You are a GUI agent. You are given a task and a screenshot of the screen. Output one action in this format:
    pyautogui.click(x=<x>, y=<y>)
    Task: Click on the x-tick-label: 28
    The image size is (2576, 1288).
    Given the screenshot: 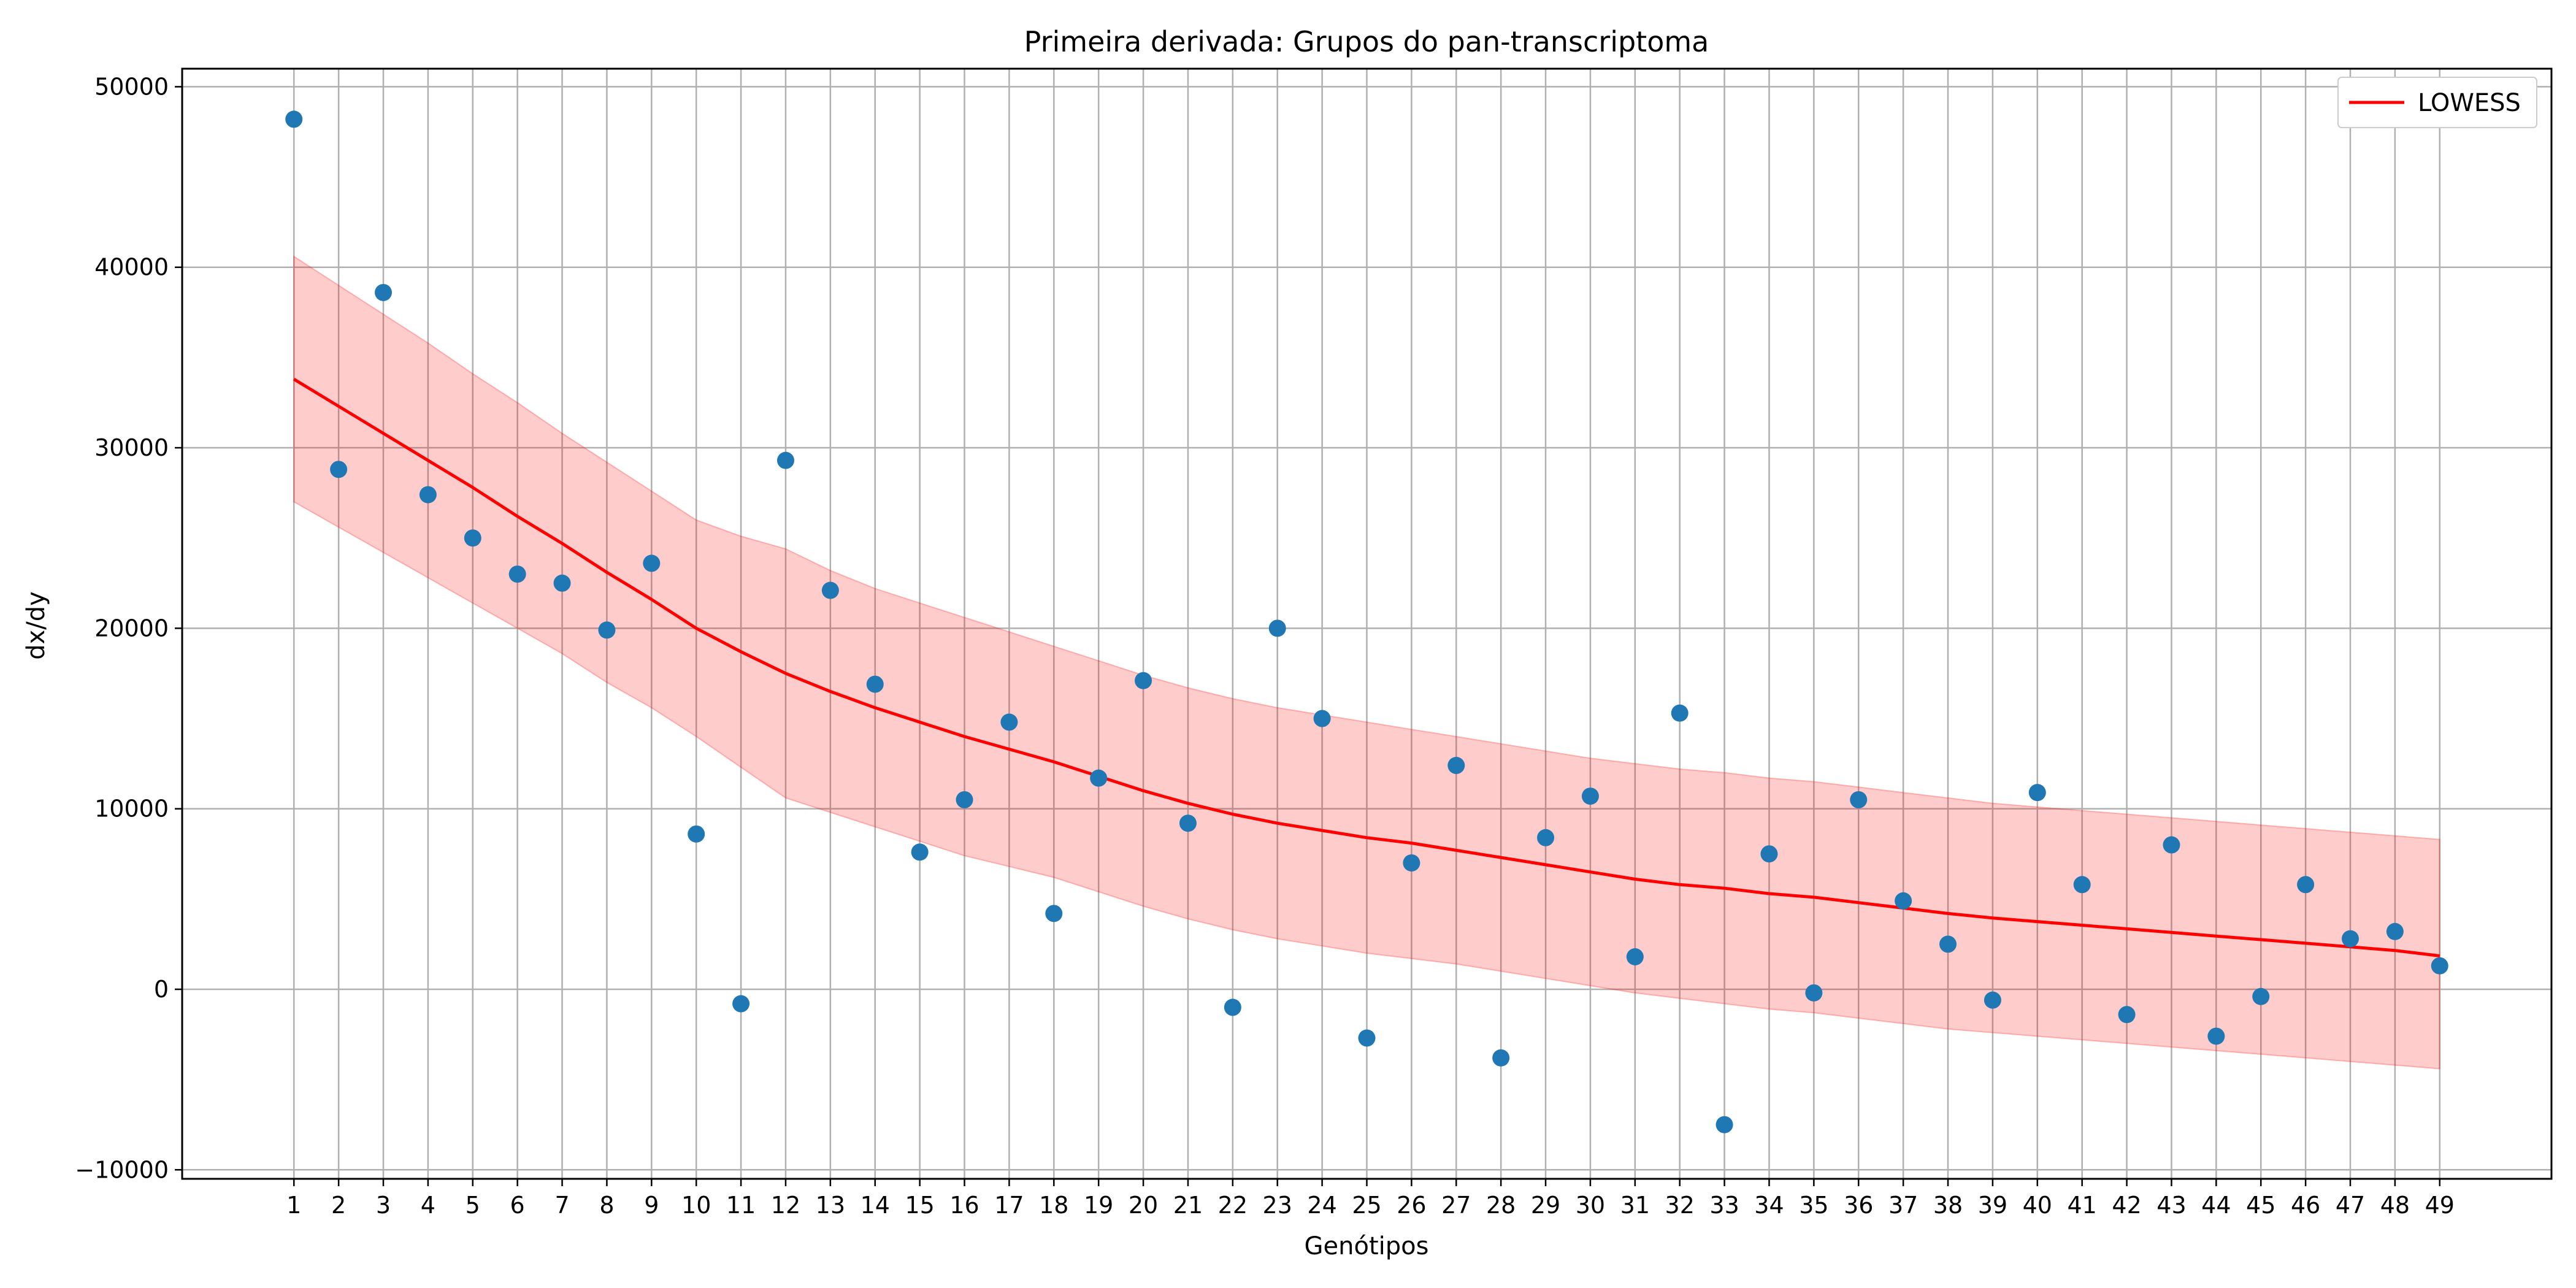 What is the action you would take?
    pyautogui.click(x=1501, y=1205)
    